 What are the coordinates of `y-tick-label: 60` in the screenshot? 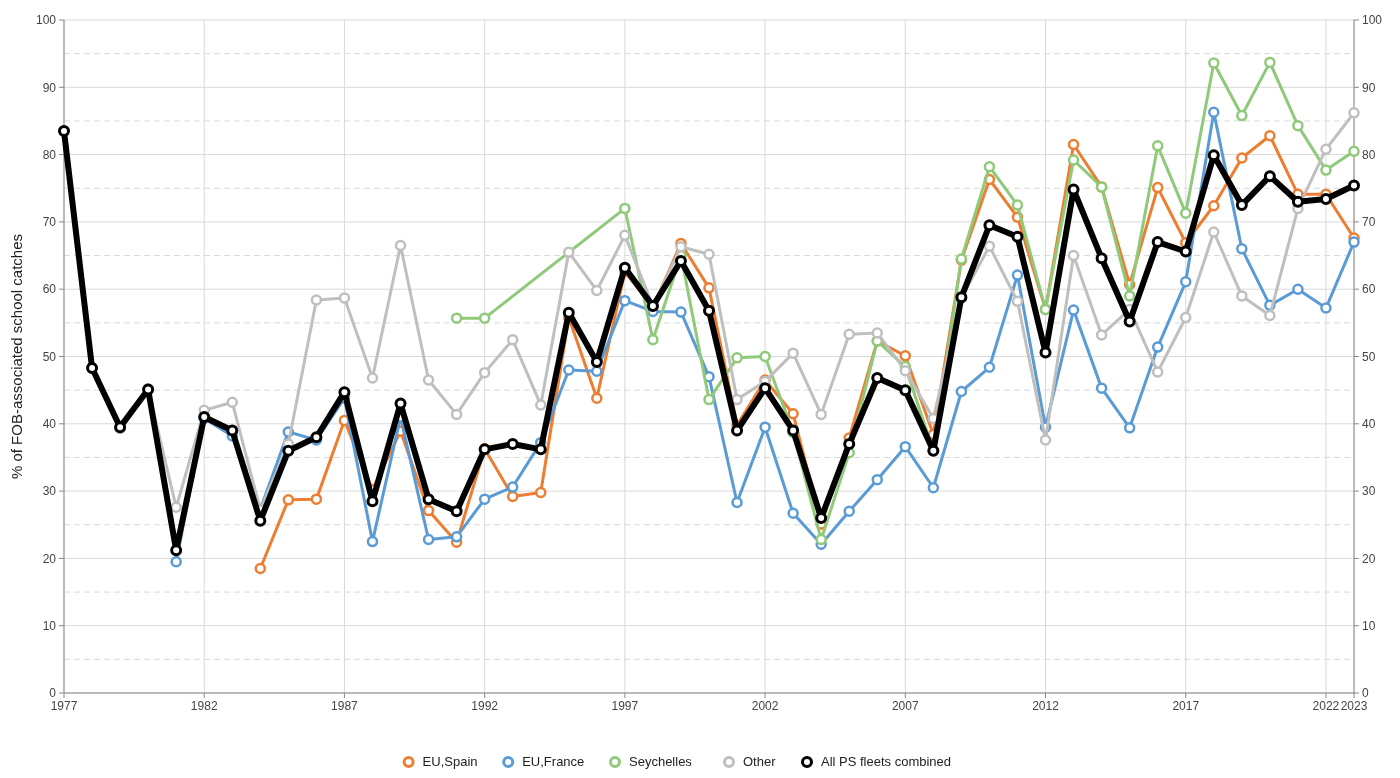 It's located at (49, 289).